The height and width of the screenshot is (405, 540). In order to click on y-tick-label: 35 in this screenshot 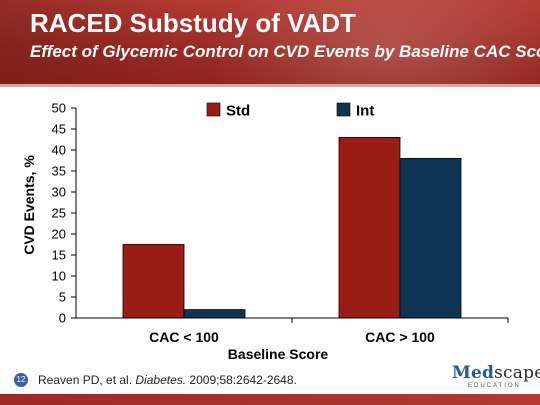, I will do `click(59, 171)`.